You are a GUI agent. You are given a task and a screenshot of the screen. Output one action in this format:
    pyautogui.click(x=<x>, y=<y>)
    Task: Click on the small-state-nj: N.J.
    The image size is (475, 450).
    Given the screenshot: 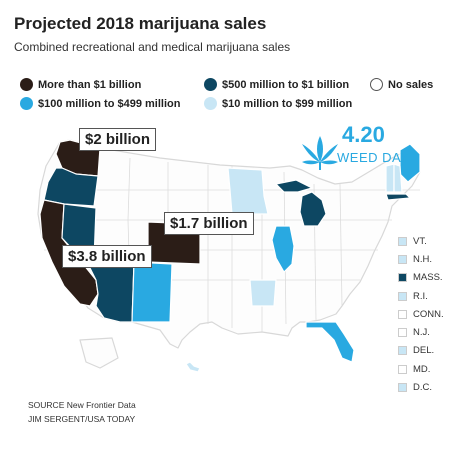 What is the action you would take?
    pyautogui.click(x=421, y=332)
    